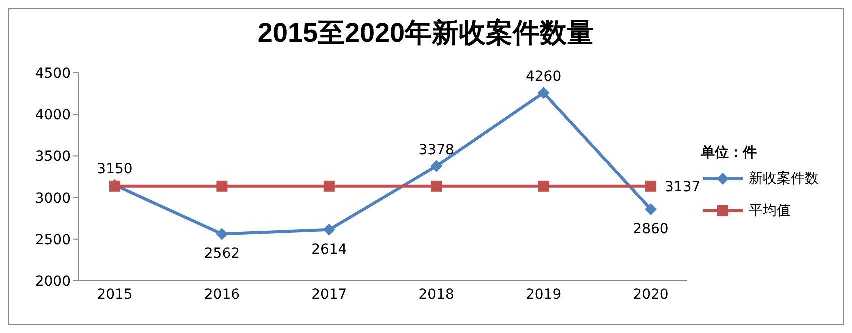 Image resolution: width=852 pixels, height=333 pixels. What do you see at coordinates (544, 76) in the screenshot?
I see `data-label: 4260` at bounding box center [544, 76].